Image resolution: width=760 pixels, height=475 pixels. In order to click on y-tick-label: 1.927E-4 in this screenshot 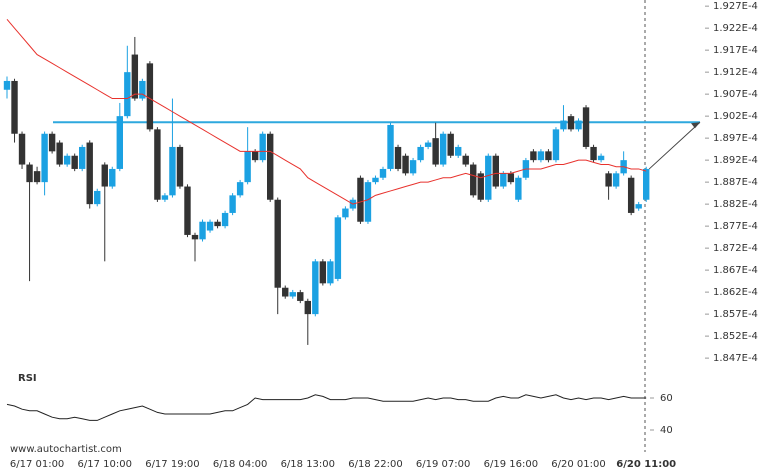, I will do `click(735, 6)`.